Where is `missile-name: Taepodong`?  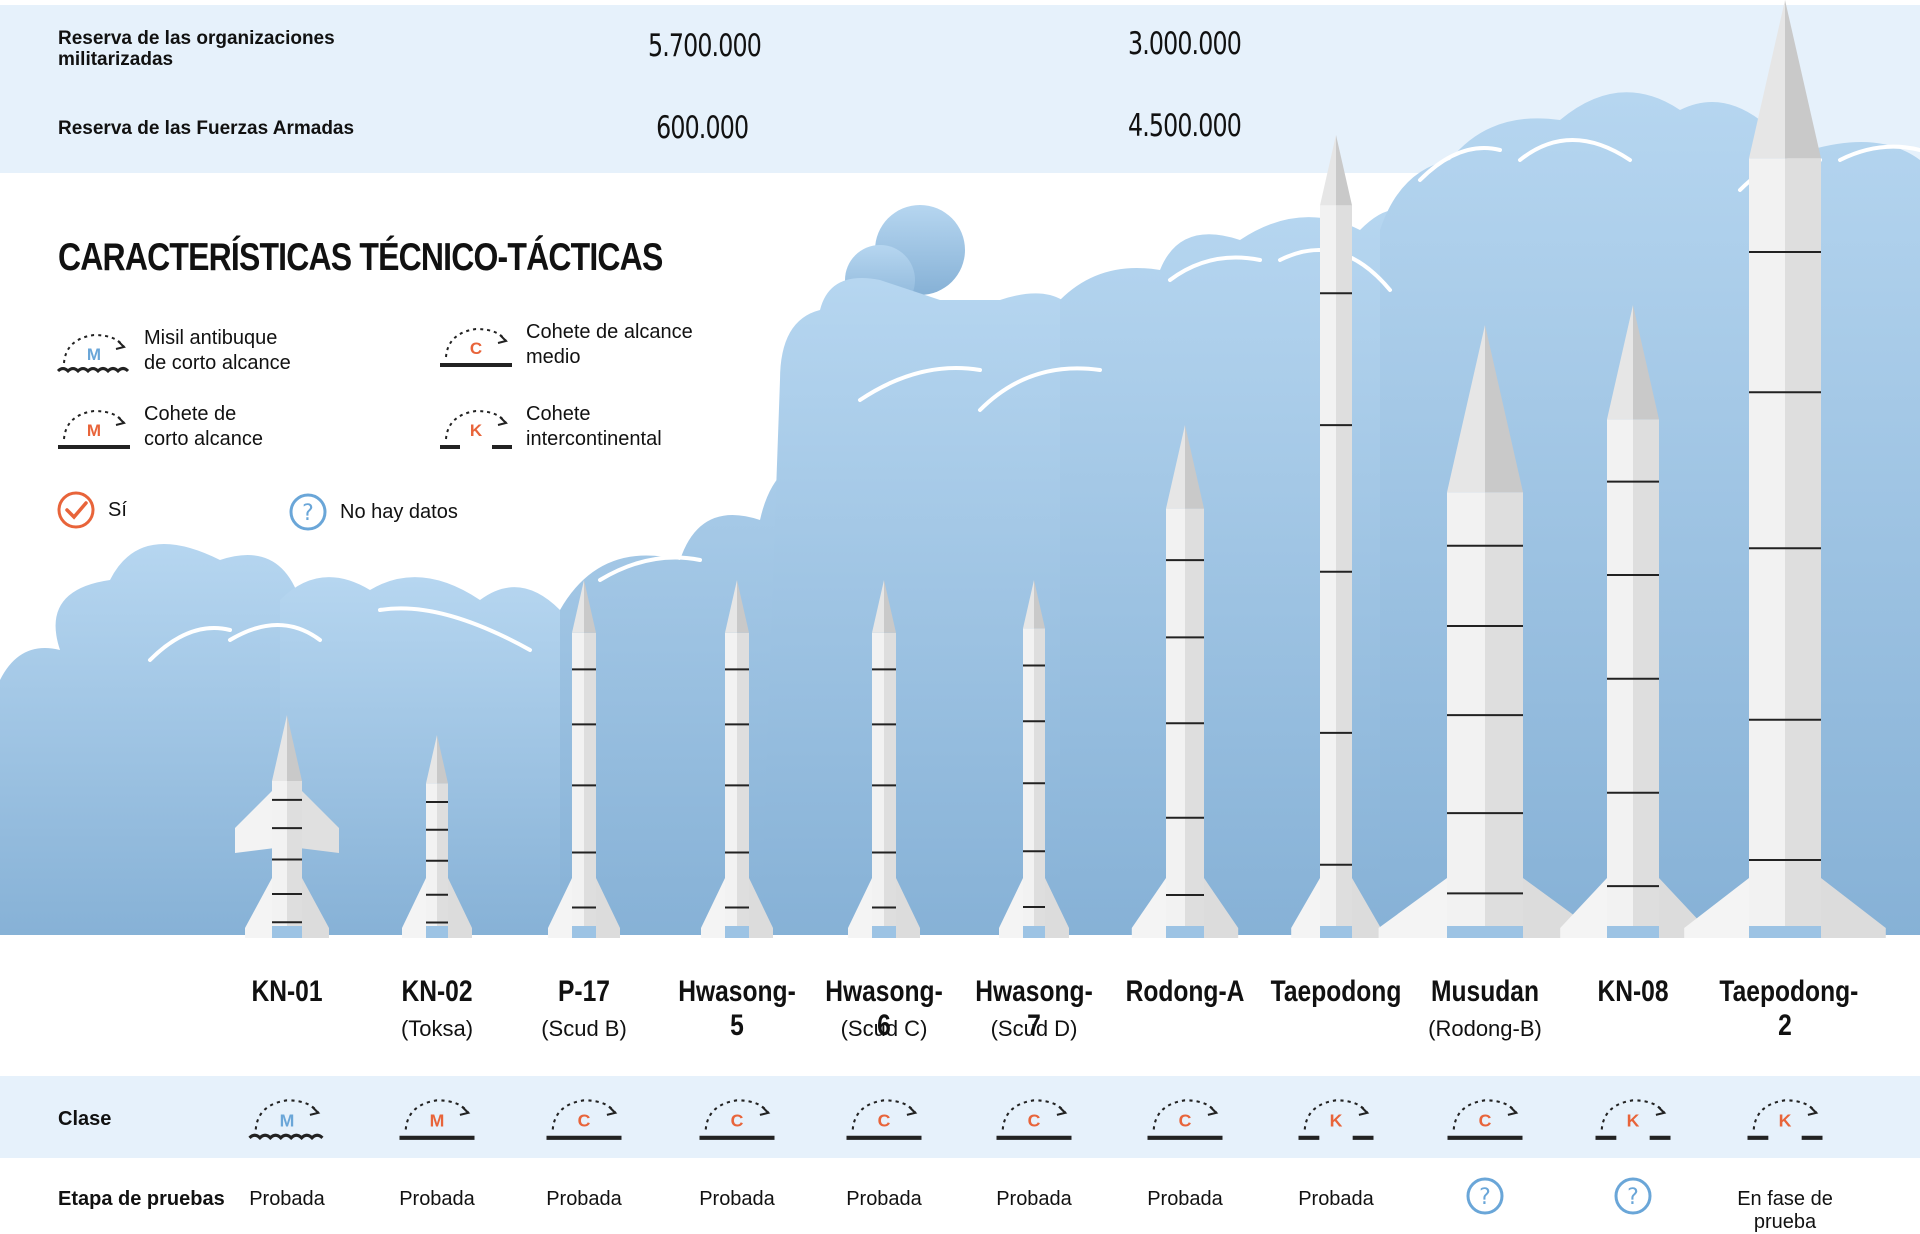
missile-name: Taepodong is located at coordinates (1336, 991).